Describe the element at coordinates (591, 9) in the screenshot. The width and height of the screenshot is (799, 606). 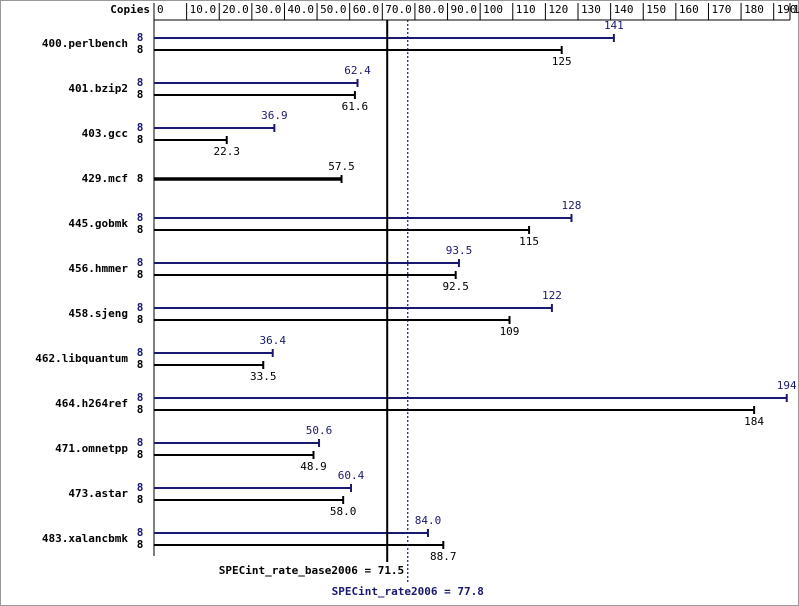
I see `x-tick-label: 130` at that location.